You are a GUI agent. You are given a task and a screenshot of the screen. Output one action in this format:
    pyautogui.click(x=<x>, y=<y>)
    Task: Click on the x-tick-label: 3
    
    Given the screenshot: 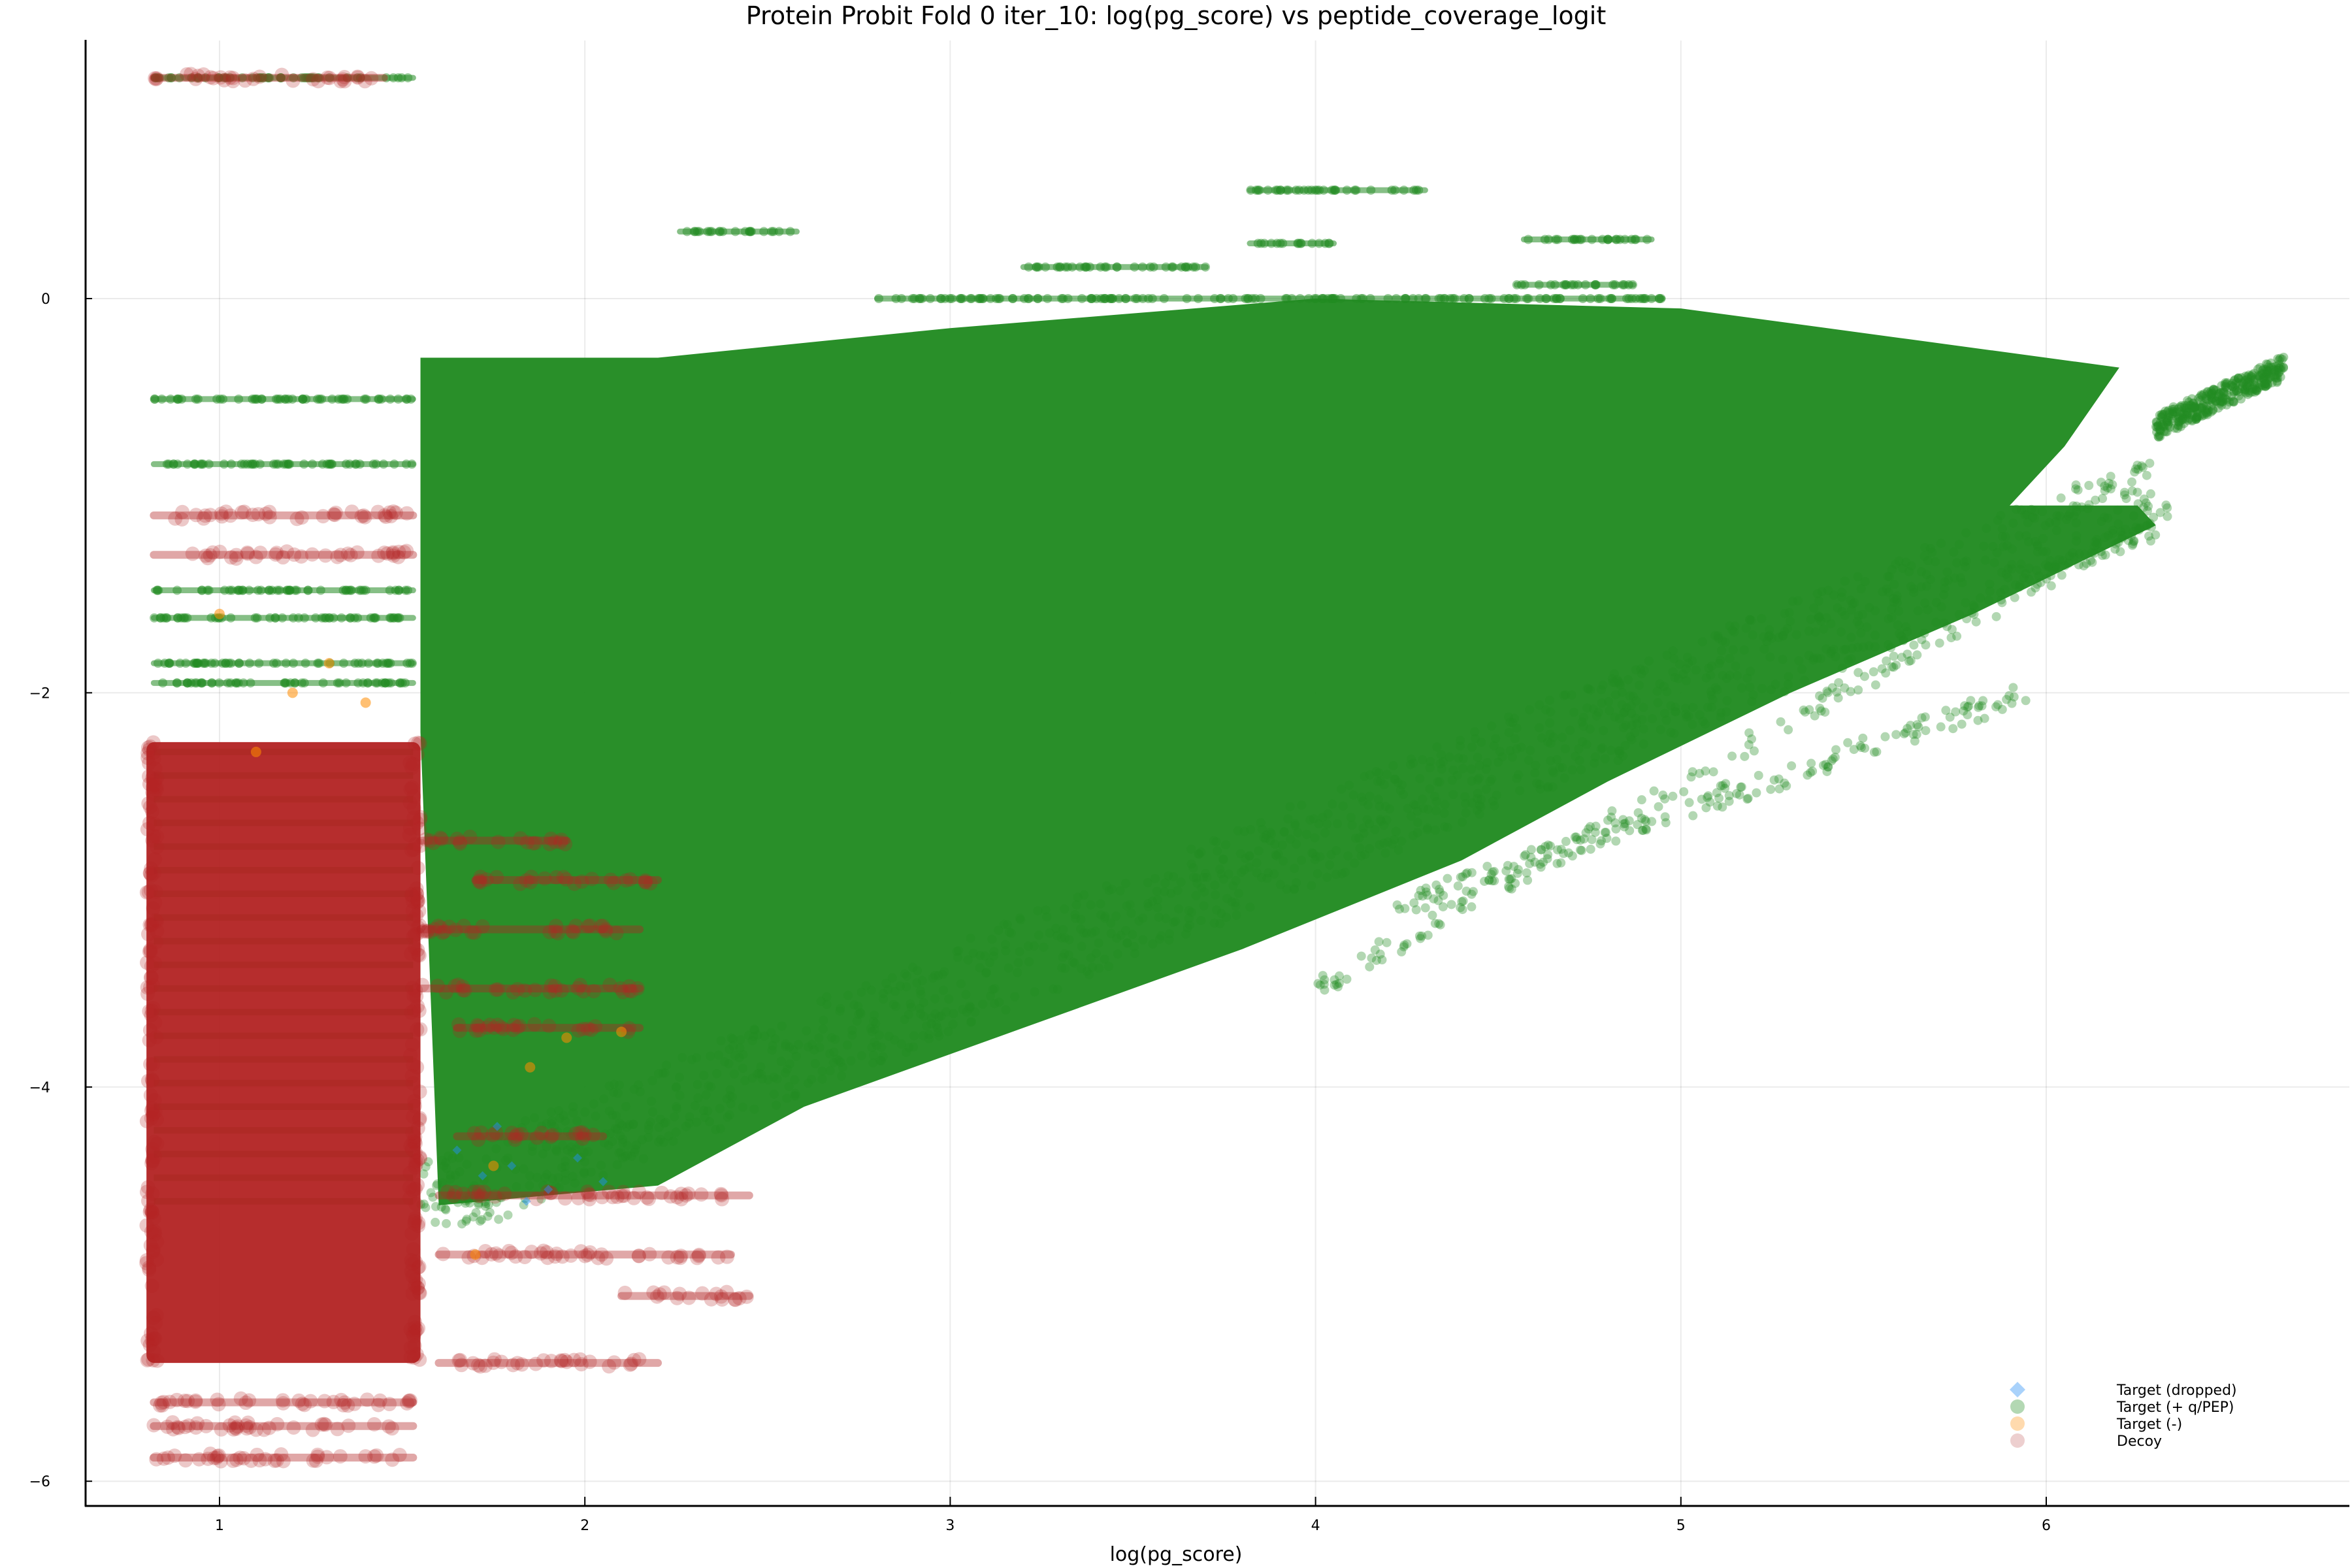 What is the action you would take?
    pyautogui.click(x=950, y=1526)
    